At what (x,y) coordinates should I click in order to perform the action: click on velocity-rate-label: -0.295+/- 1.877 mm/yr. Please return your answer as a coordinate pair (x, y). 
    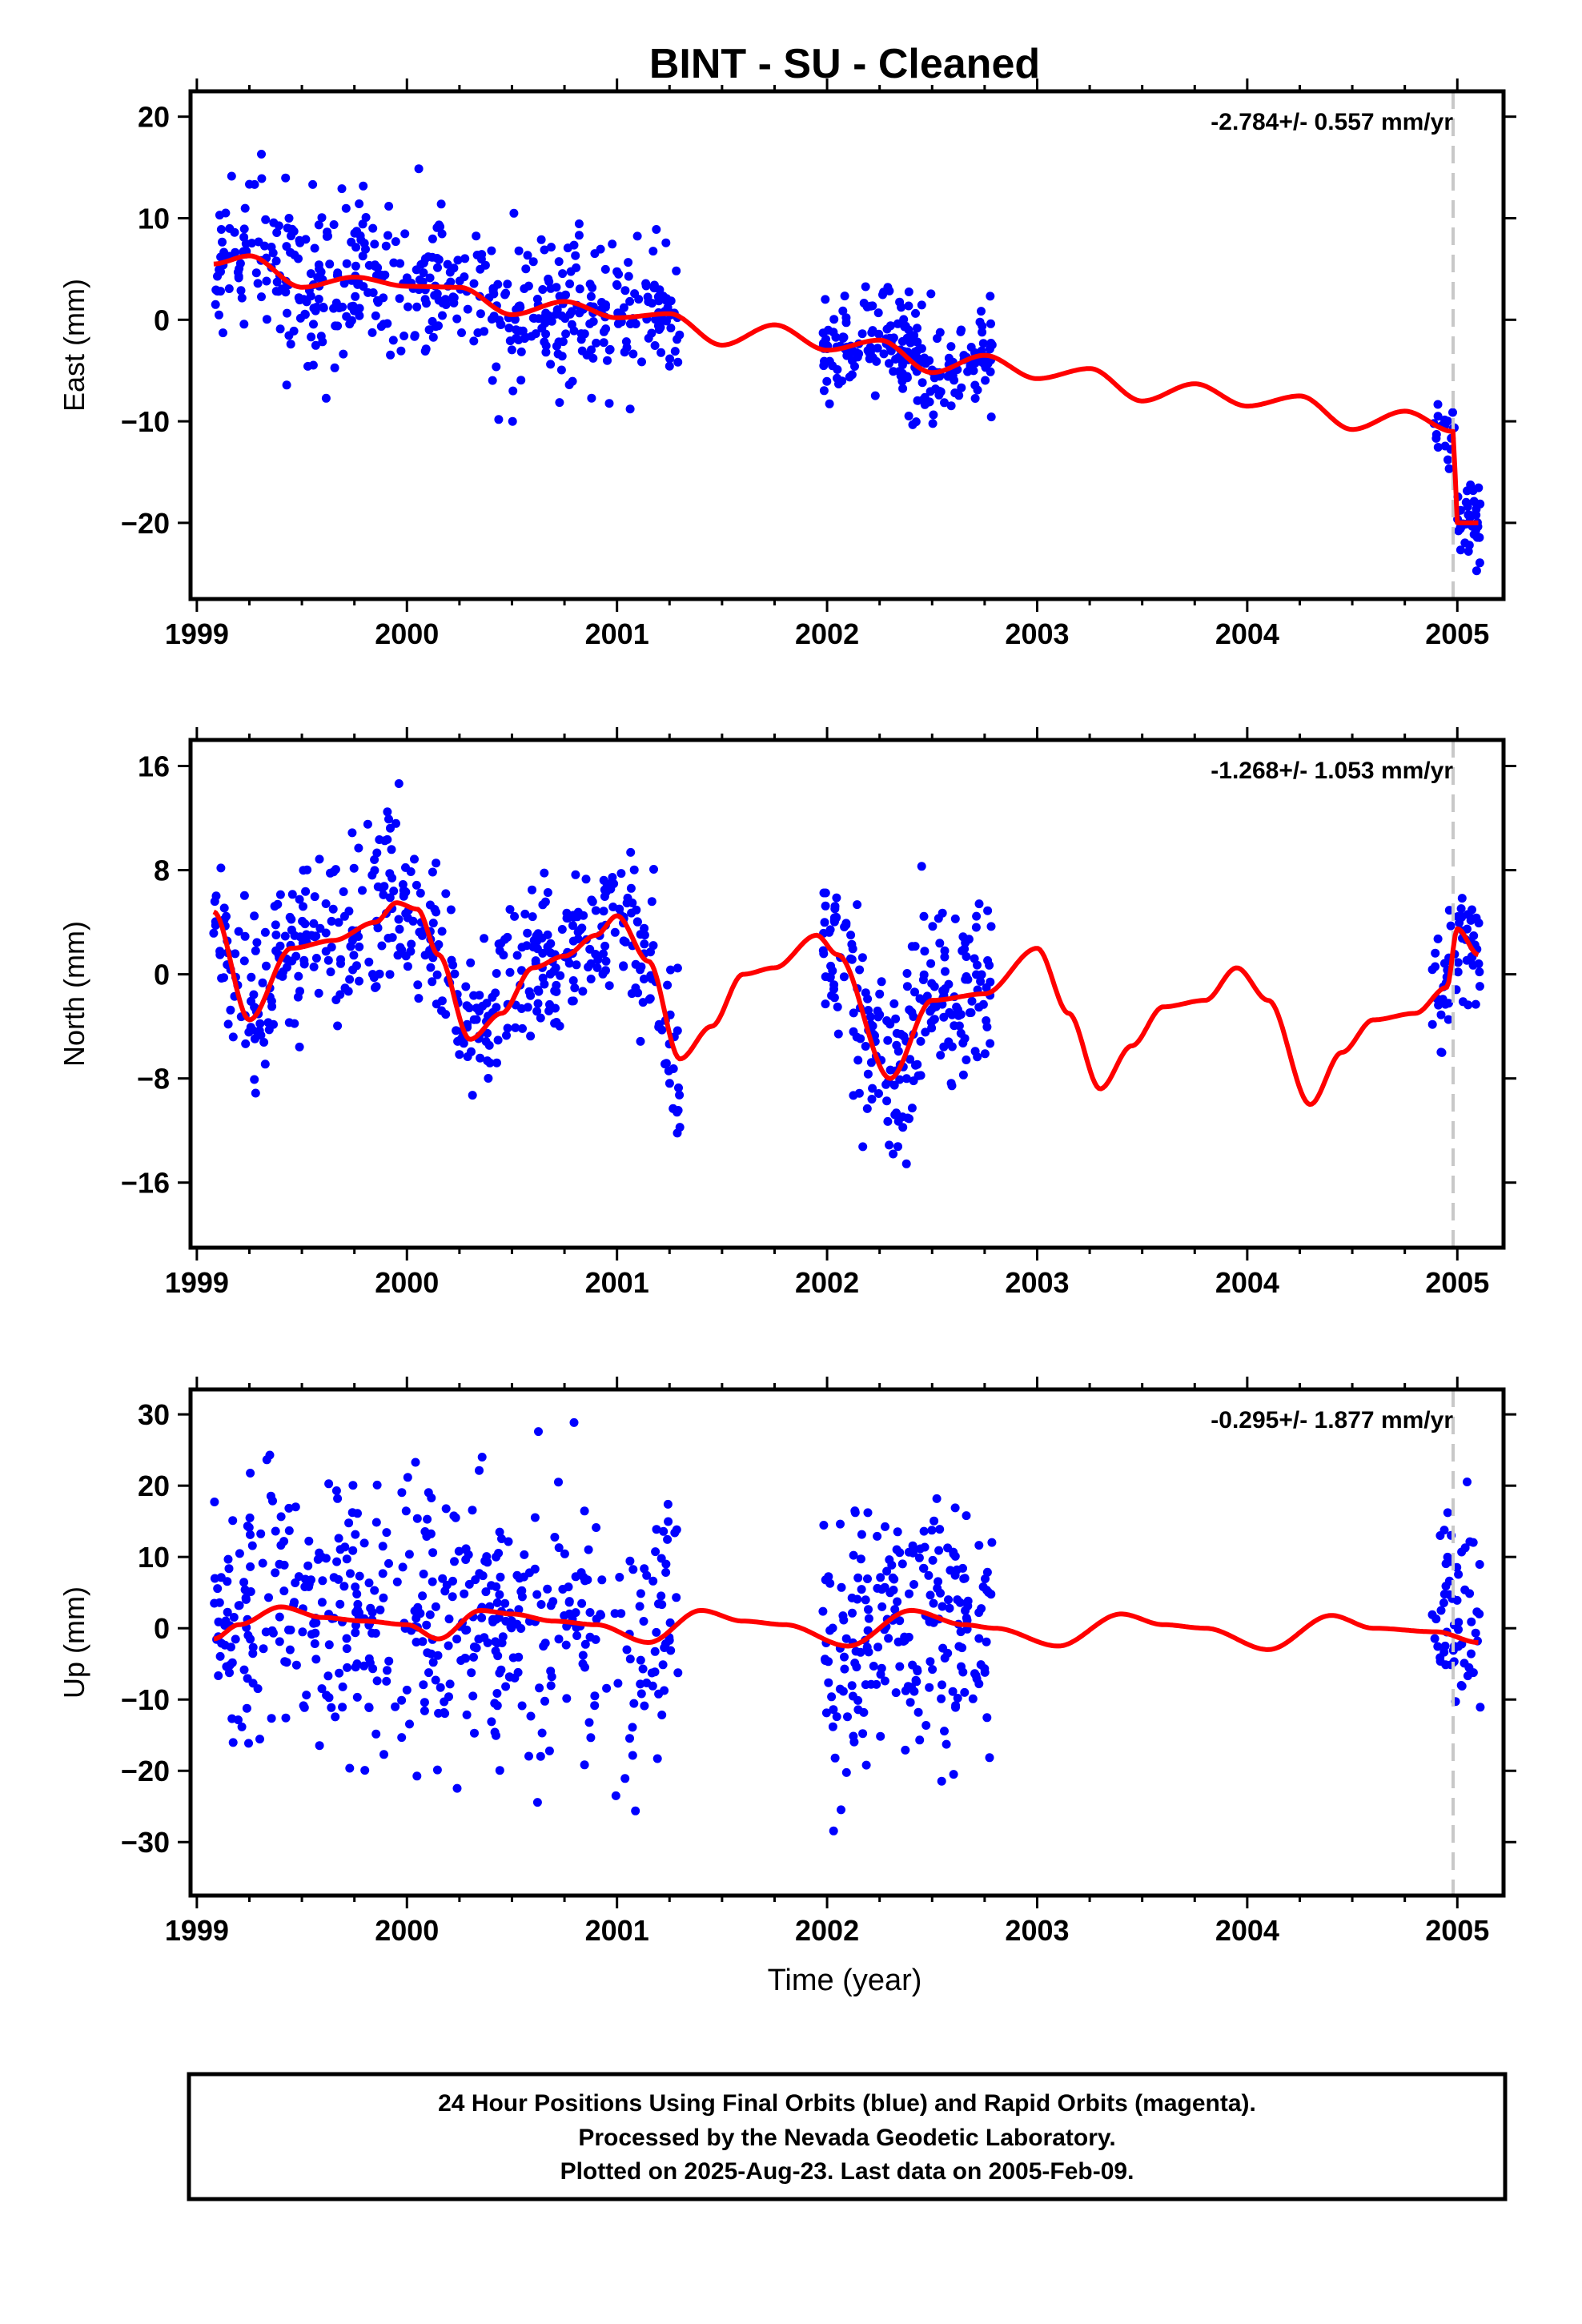
    Looking at the image, I should click on (1332, 1420).